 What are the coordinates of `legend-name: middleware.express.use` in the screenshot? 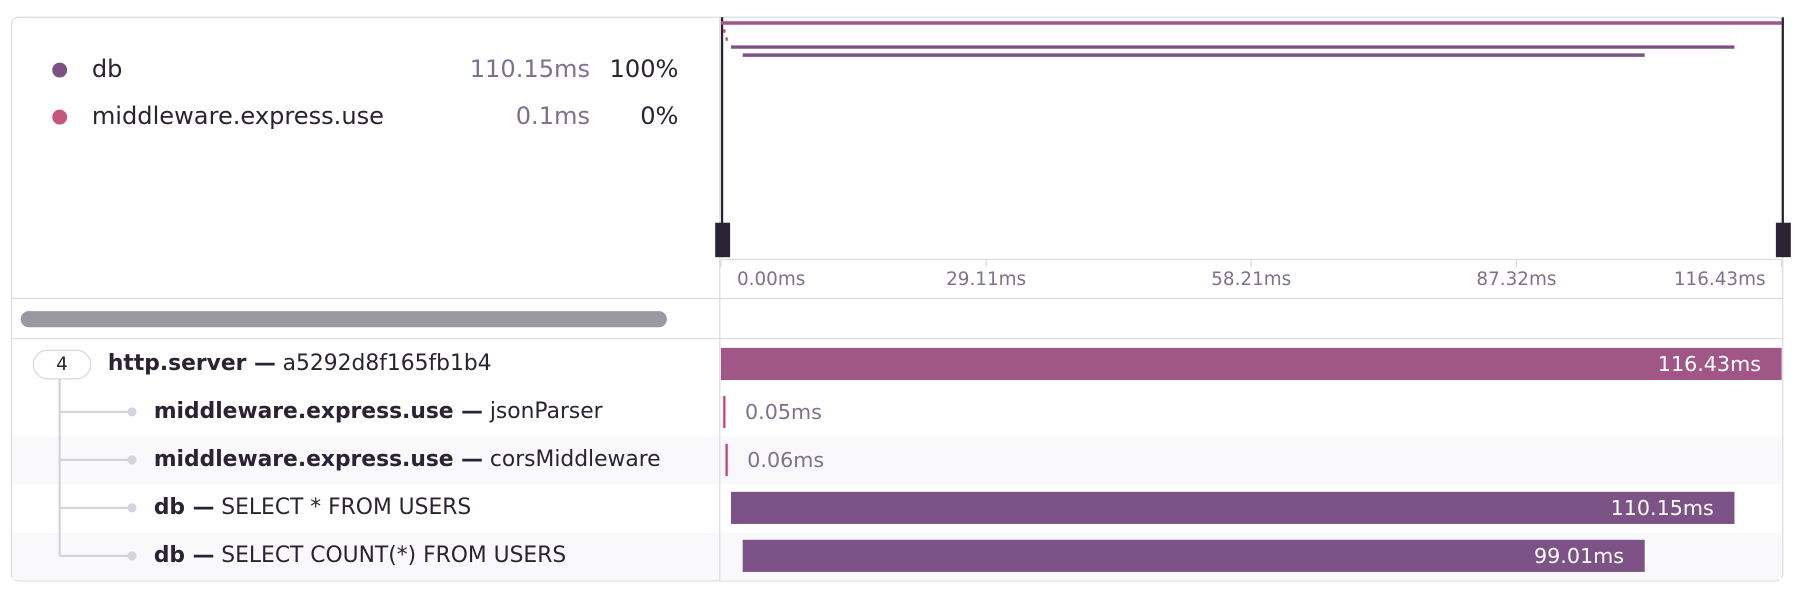 It's located at (238, 116).